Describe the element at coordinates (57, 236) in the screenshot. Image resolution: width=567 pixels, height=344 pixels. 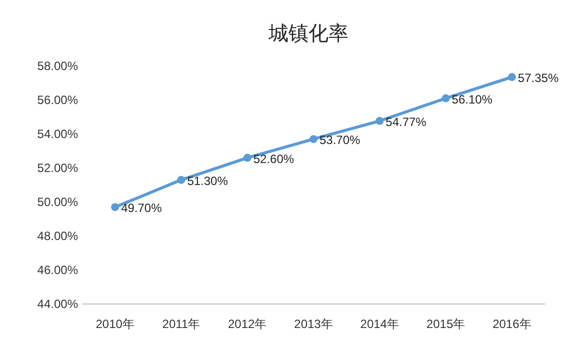
I see `y-tick-label: 48.00%` at that location.